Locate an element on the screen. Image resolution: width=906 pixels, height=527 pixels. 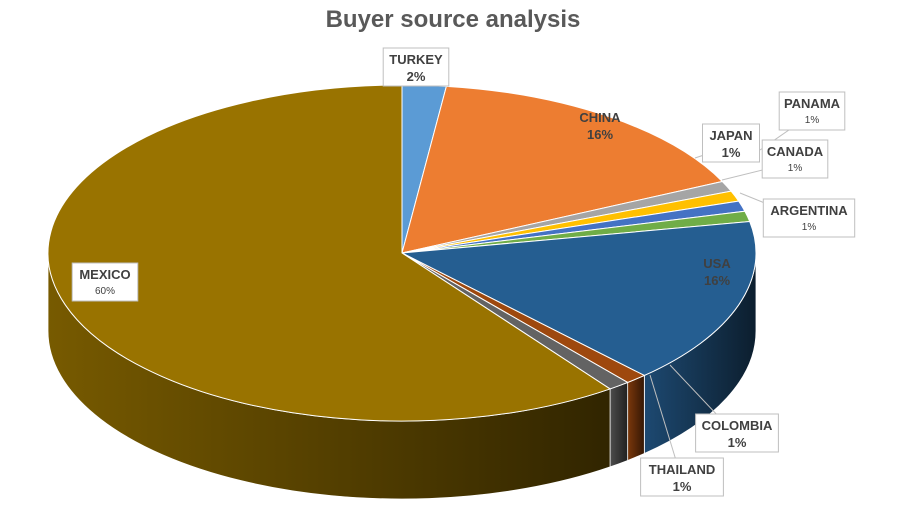
data-label-mexico: MEXICO 60% is located at coordinates (105, 282).